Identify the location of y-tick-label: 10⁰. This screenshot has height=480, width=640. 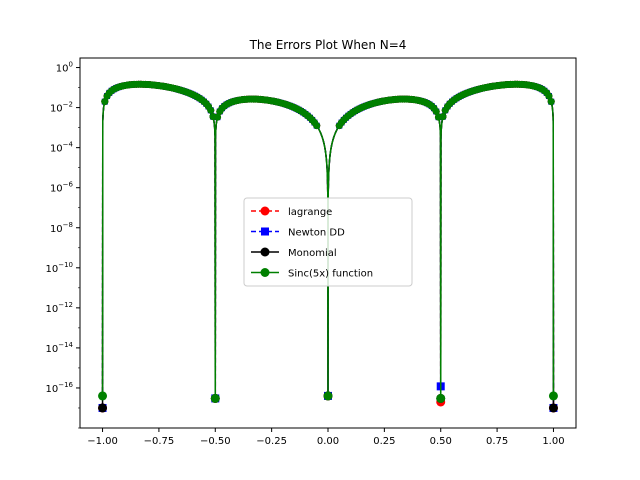
(64, 68).